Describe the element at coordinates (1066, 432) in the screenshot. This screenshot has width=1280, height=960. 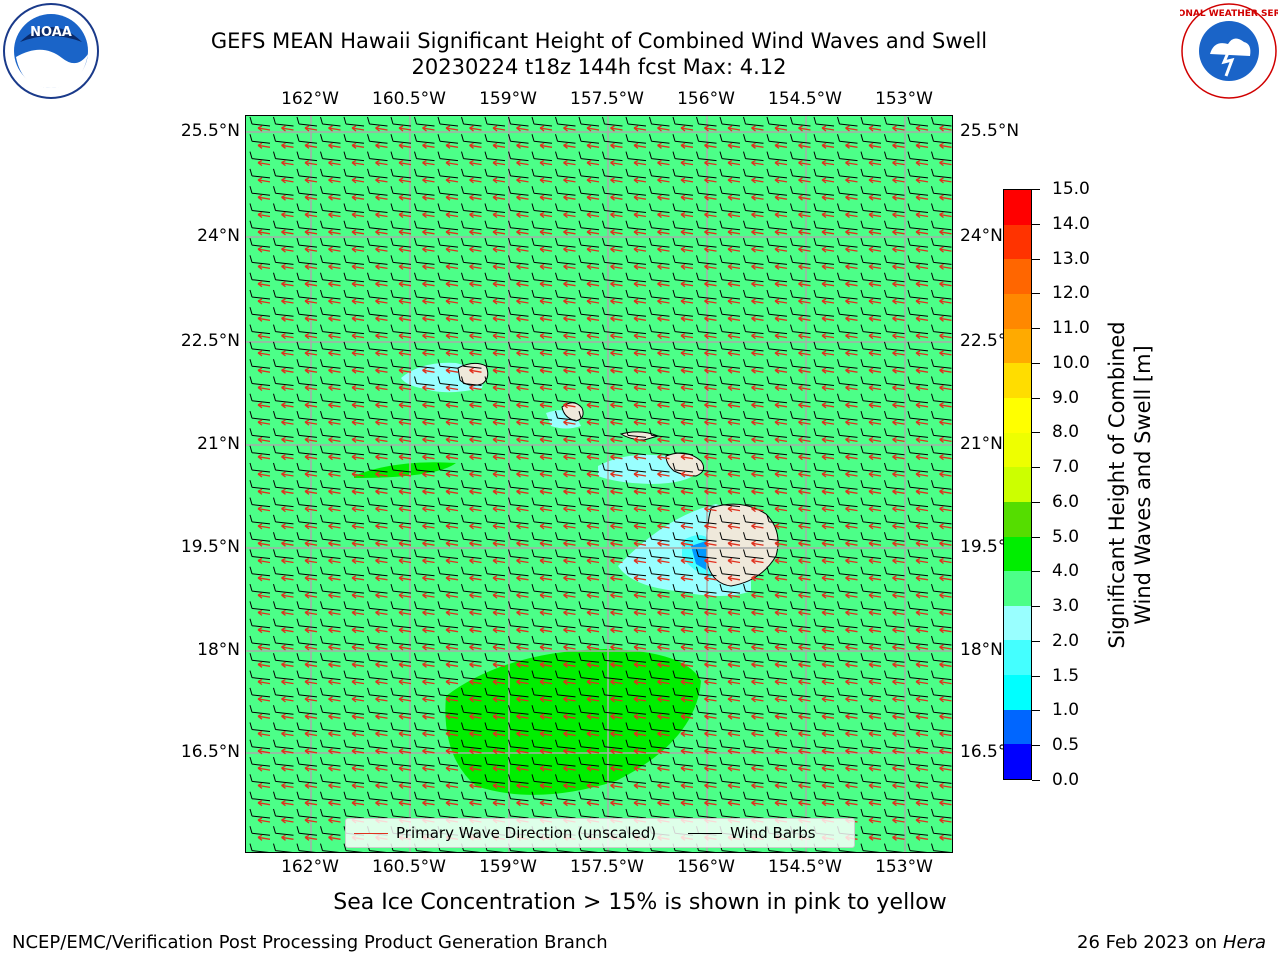
I see `colorbar-tick-label: 8.0` at that location.